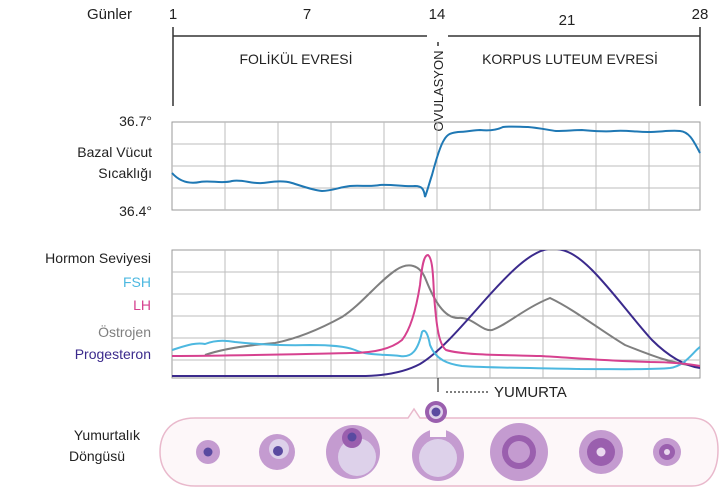 The image size is (722, 491). What do you see at coordinates (109, 14) in the screenshot?
I see `days-label: Günler` at bounding box center [109, 14].